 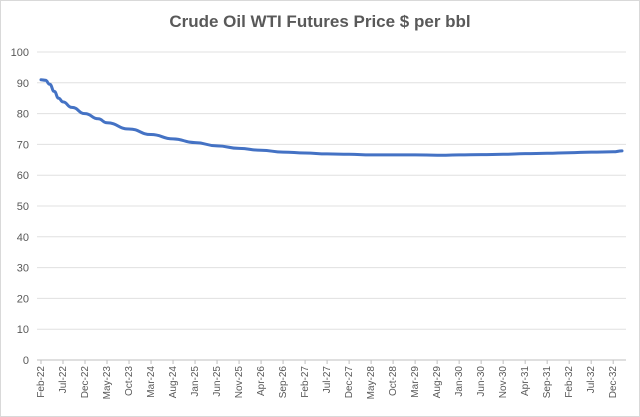 What do you see at coordinates (305, 382) in the screenshot?
I see `x-tick-label: Feb-27` at bounding box center [305, 382].